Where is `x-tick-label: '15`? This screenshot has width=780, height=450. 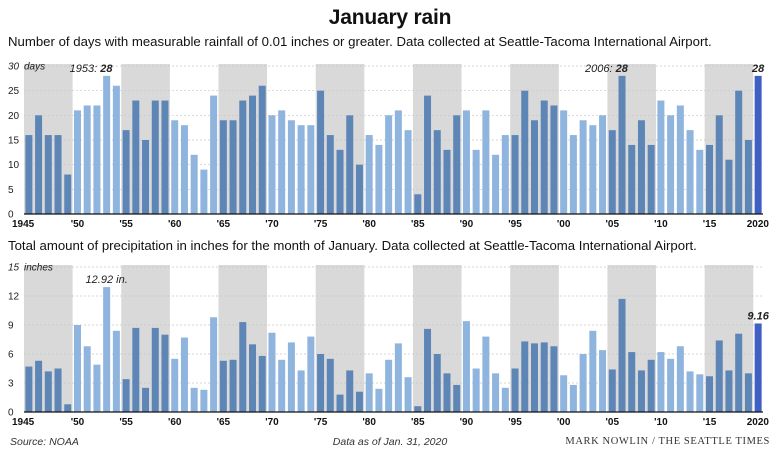 x-tick-label: '15 is located at coordinates (710, 422).